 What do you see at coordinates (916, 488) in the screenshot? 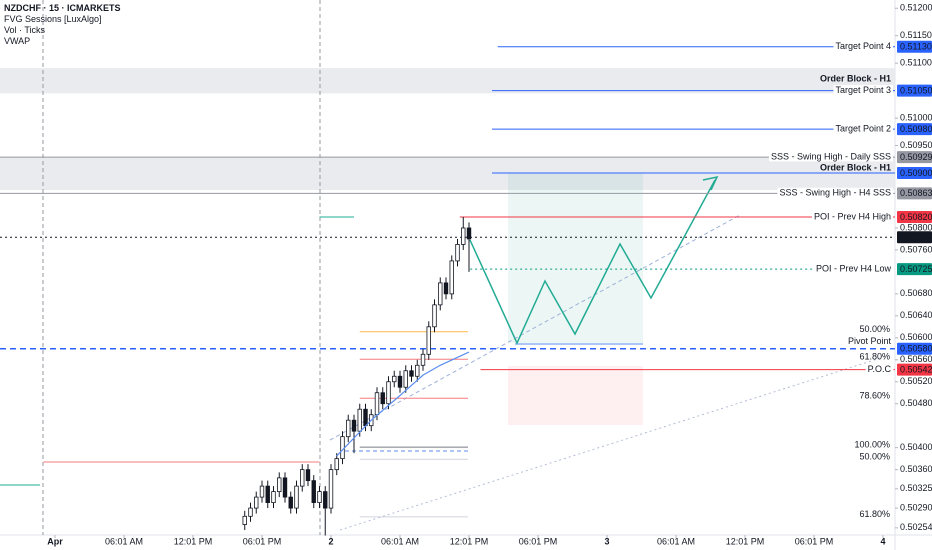
I see `y-tick-label: 0.50325` at bounding box center [916, 488].